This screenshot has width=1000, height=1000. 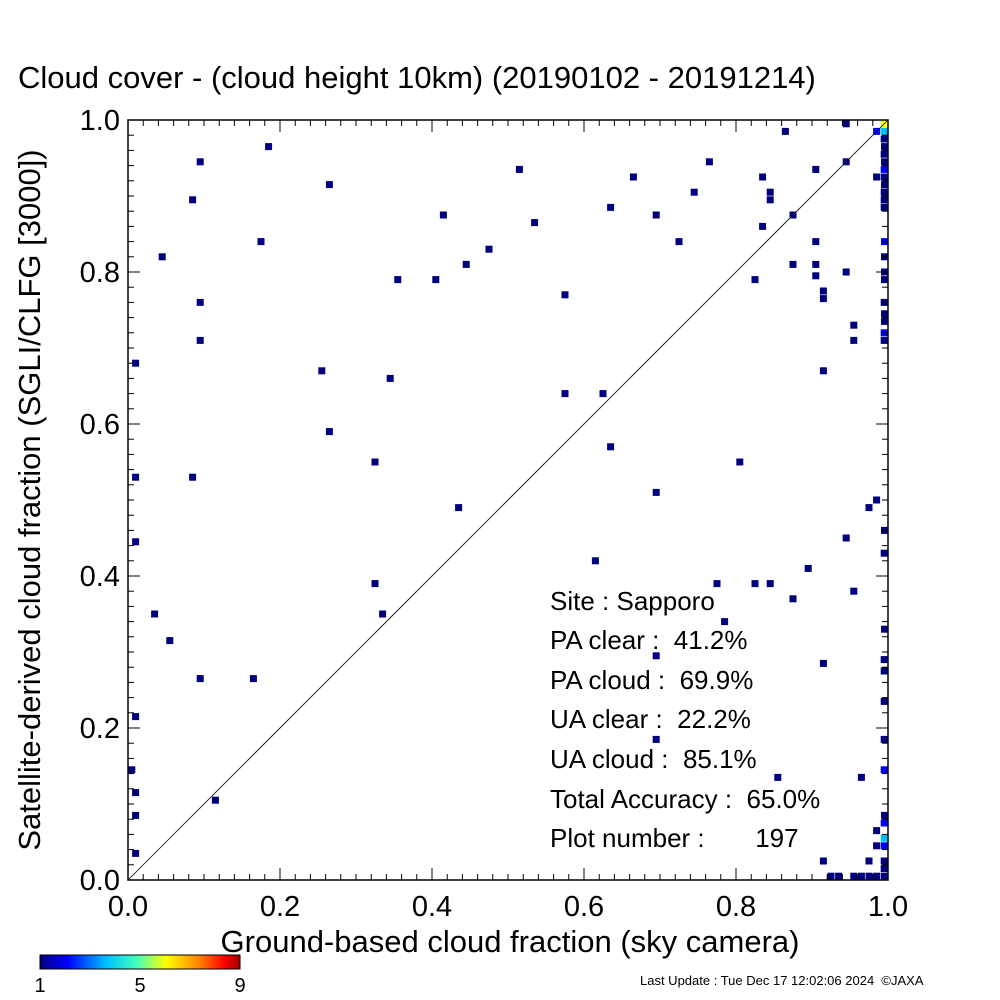 I want to click on stat-site: Site : Sapporo, so click(x=632, y=601).